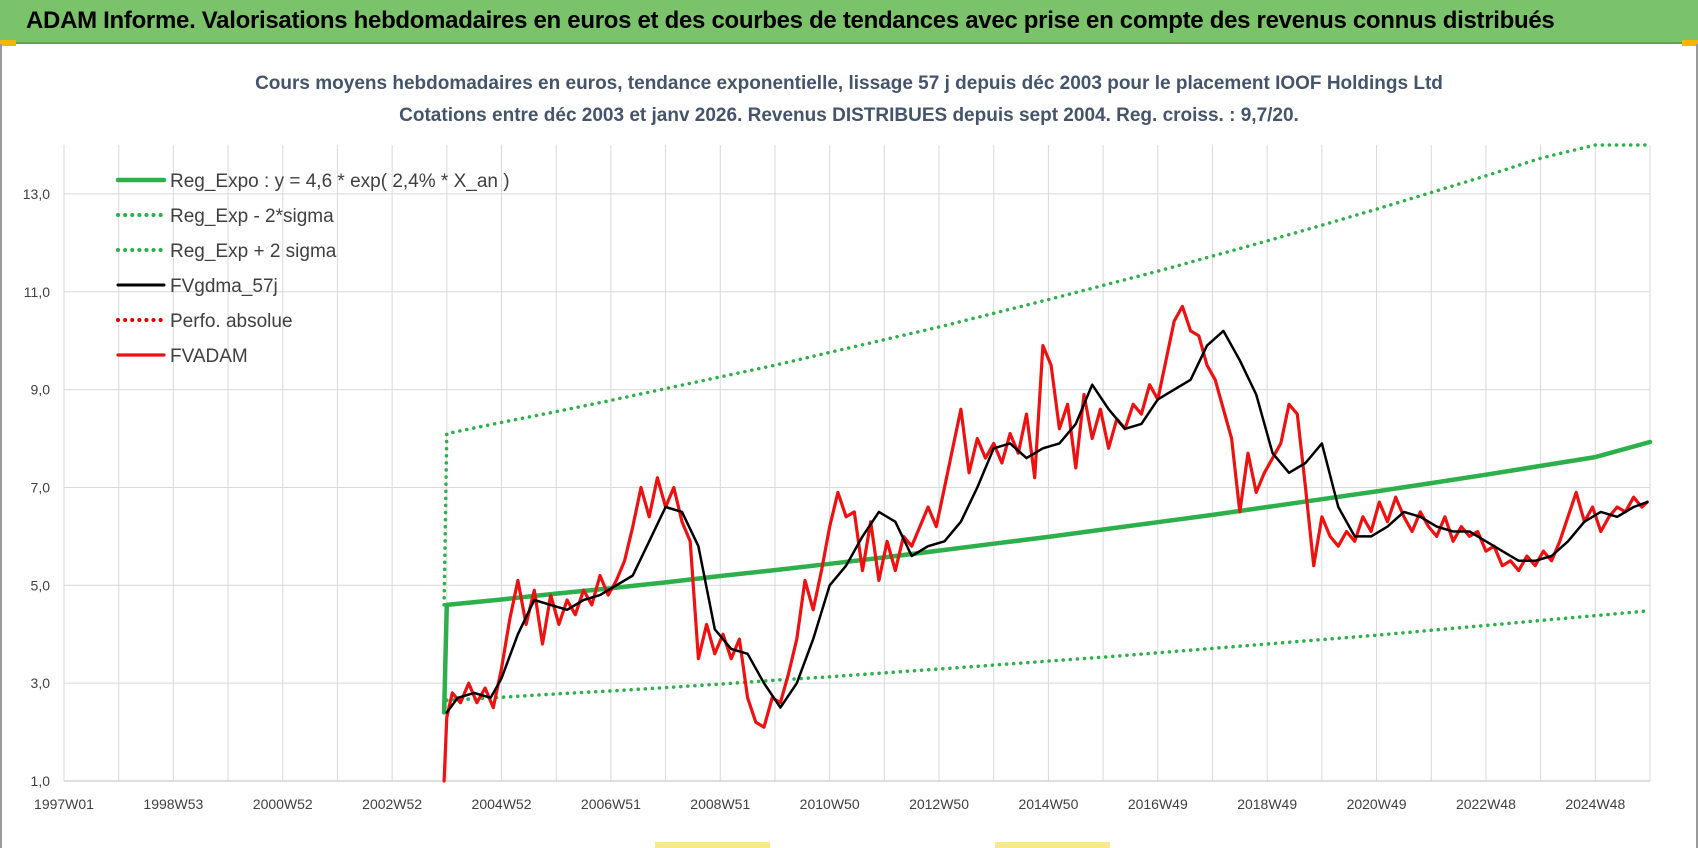 Image resolution: width=1698 pixels, height=848 pixels. I want to click on corner-marker-left, so click(8, 43).